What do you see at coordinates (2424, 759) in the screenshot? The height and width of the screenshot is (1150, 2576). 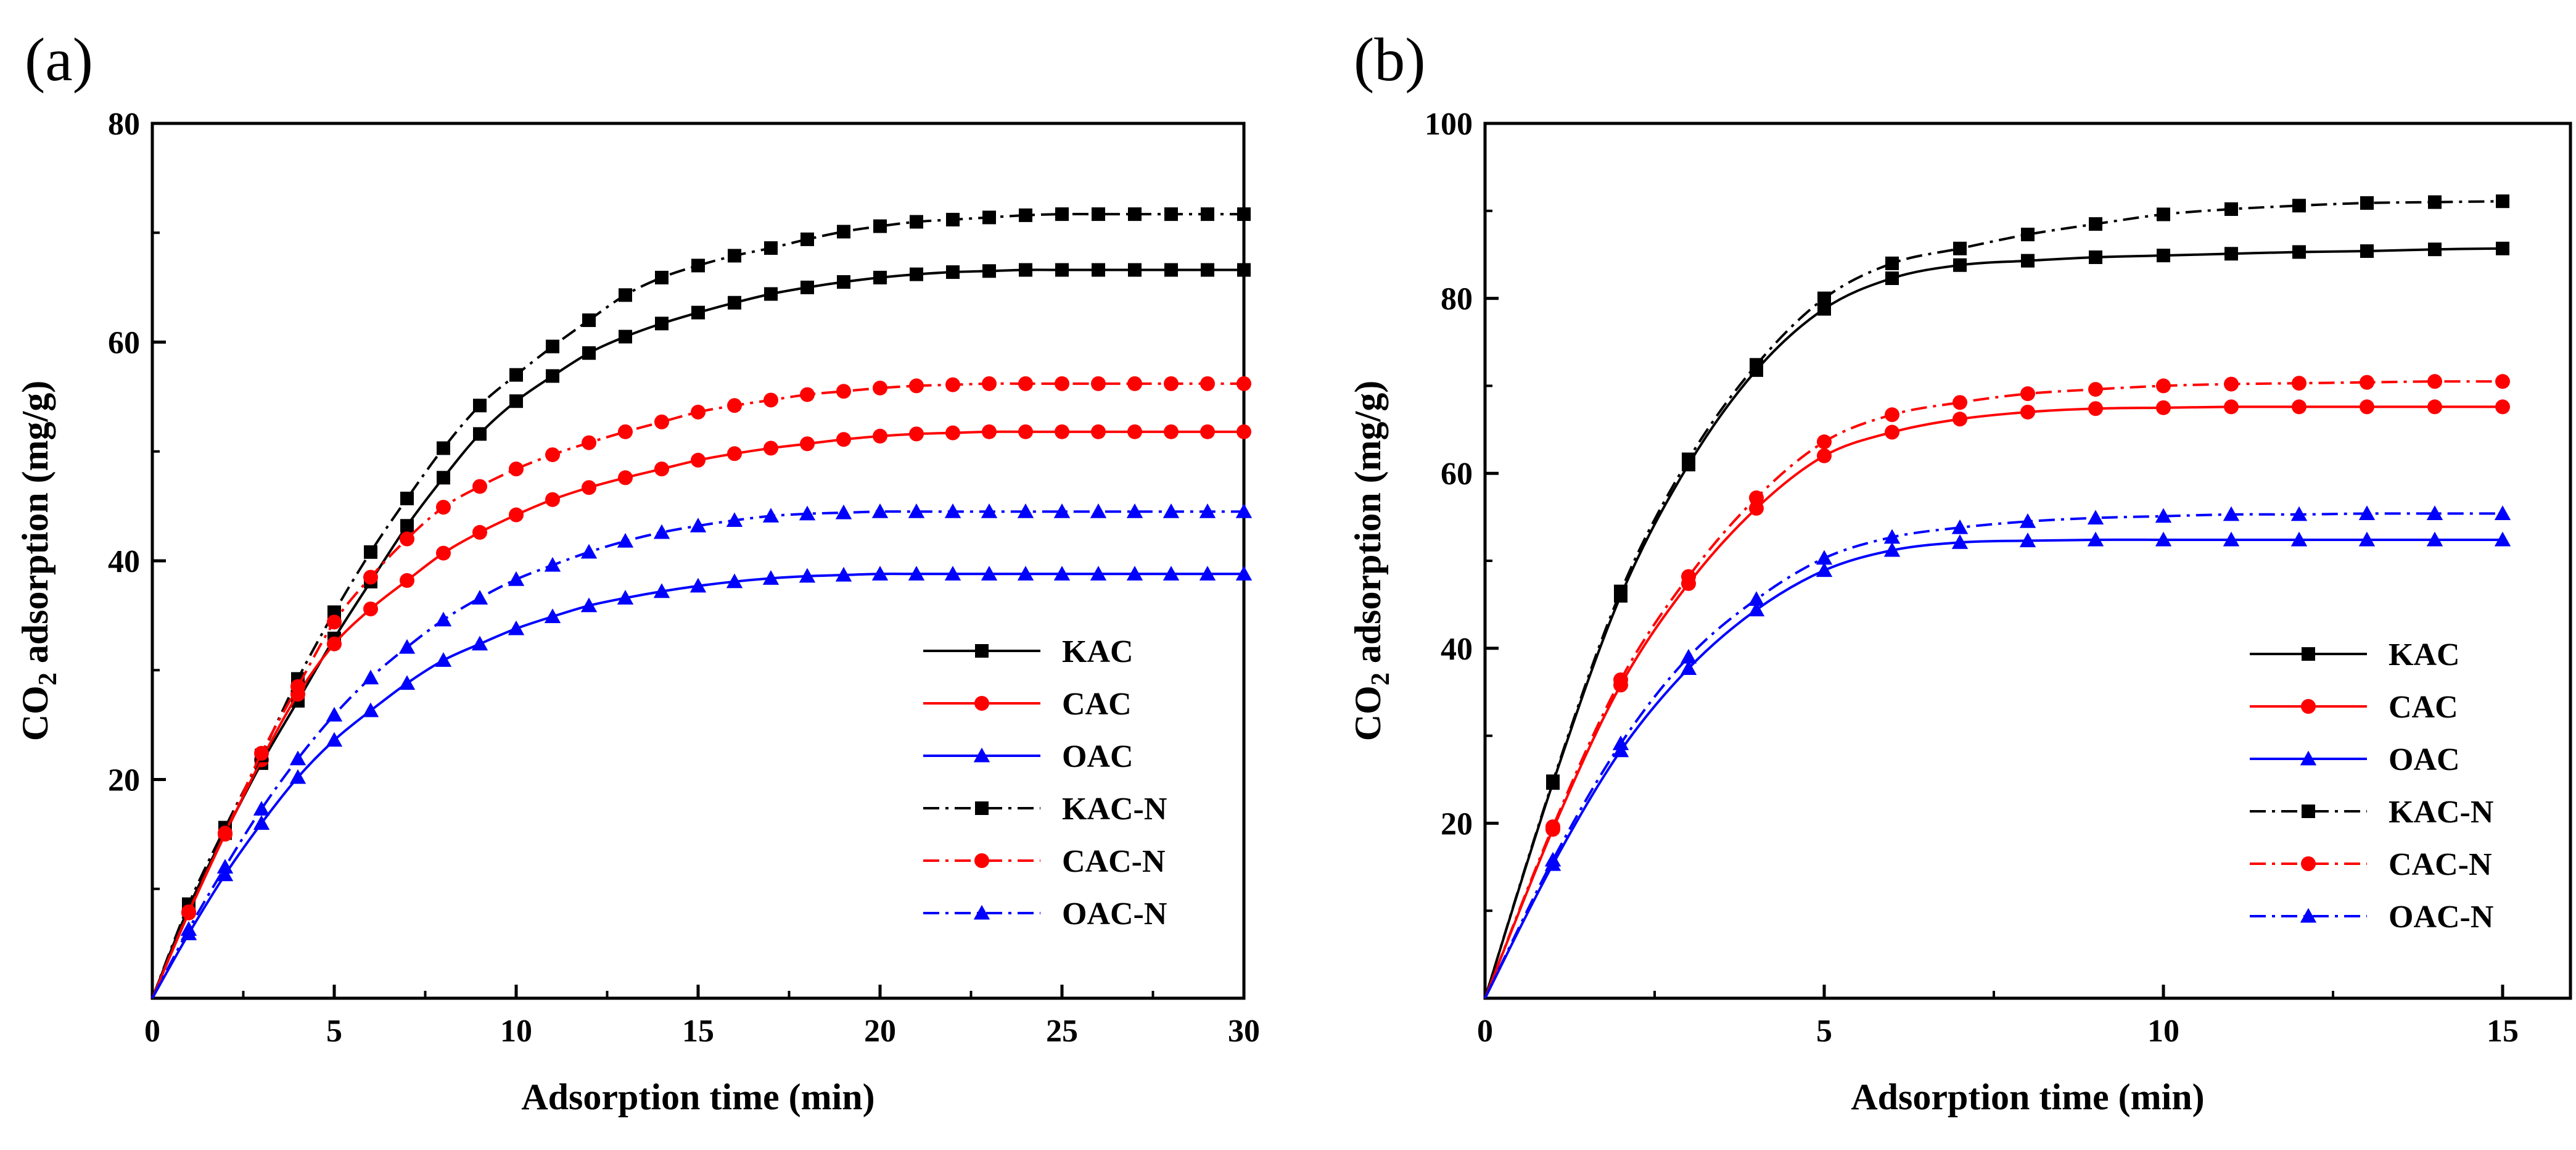 I see `legend-label: OAC` at bounding box center [2424, 759].